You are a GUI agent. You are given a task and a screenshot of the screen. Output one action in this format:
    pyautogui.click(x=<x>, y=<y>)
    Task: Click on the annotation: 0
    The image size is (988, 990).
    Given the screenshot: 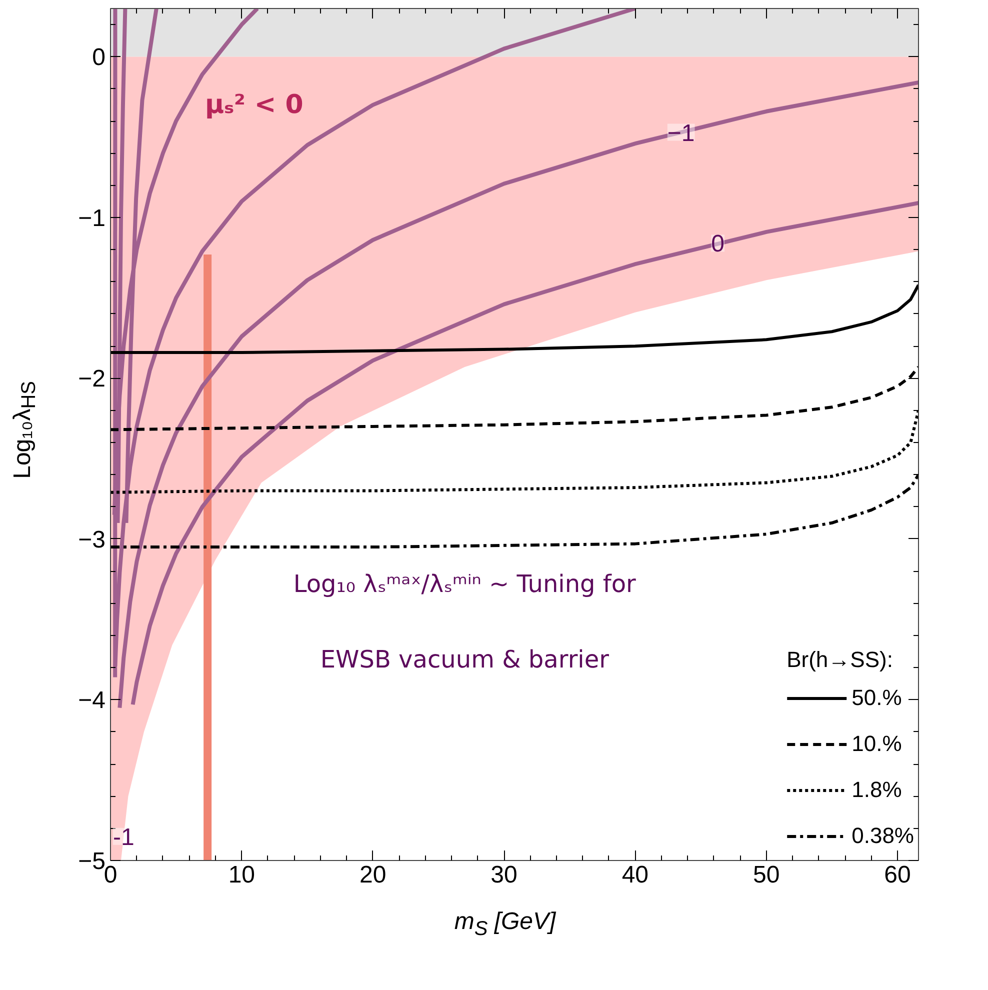 What is the action you would take?
    pyautogui.click(x=717, y=244)
    